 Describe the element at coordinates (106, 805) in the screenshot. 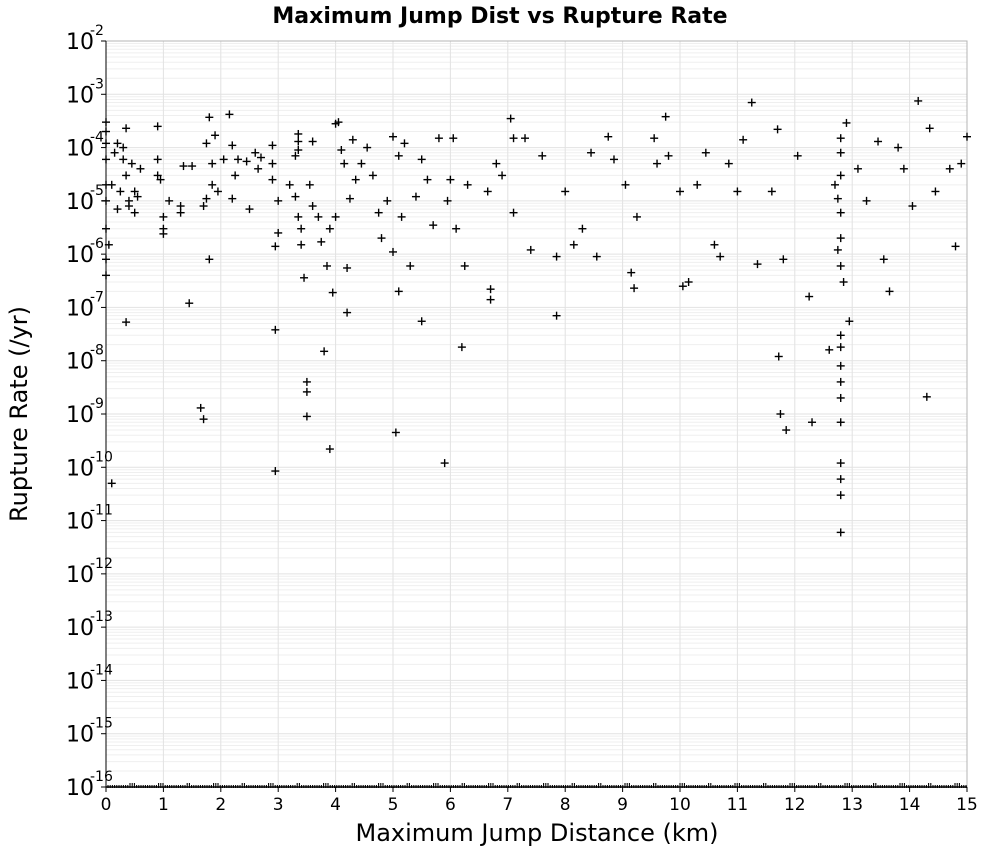

I see `x-tick-label: 0` at that location.